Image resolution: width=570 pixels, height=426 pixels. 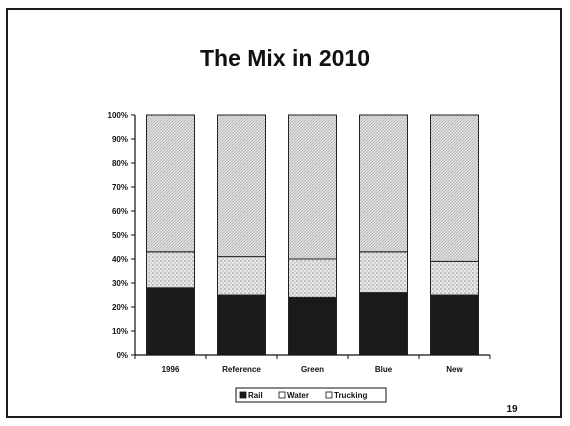 I want to click on y-tick-label: 30%, so click(x=120, y=283).